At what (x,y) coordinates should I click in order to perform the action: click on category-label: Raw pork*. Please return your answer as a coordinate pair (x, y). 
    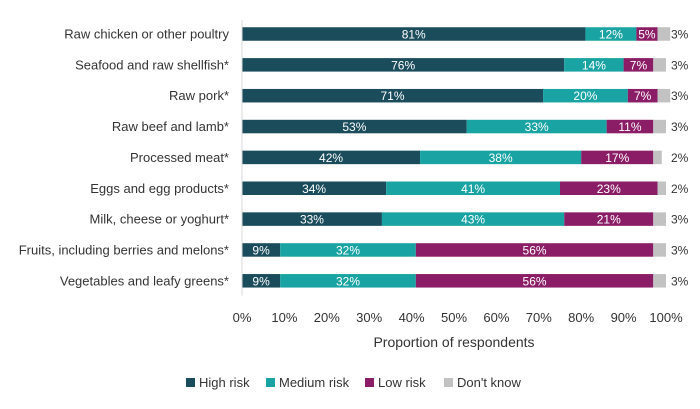
    Looking at the image, I should click on (199, 95).